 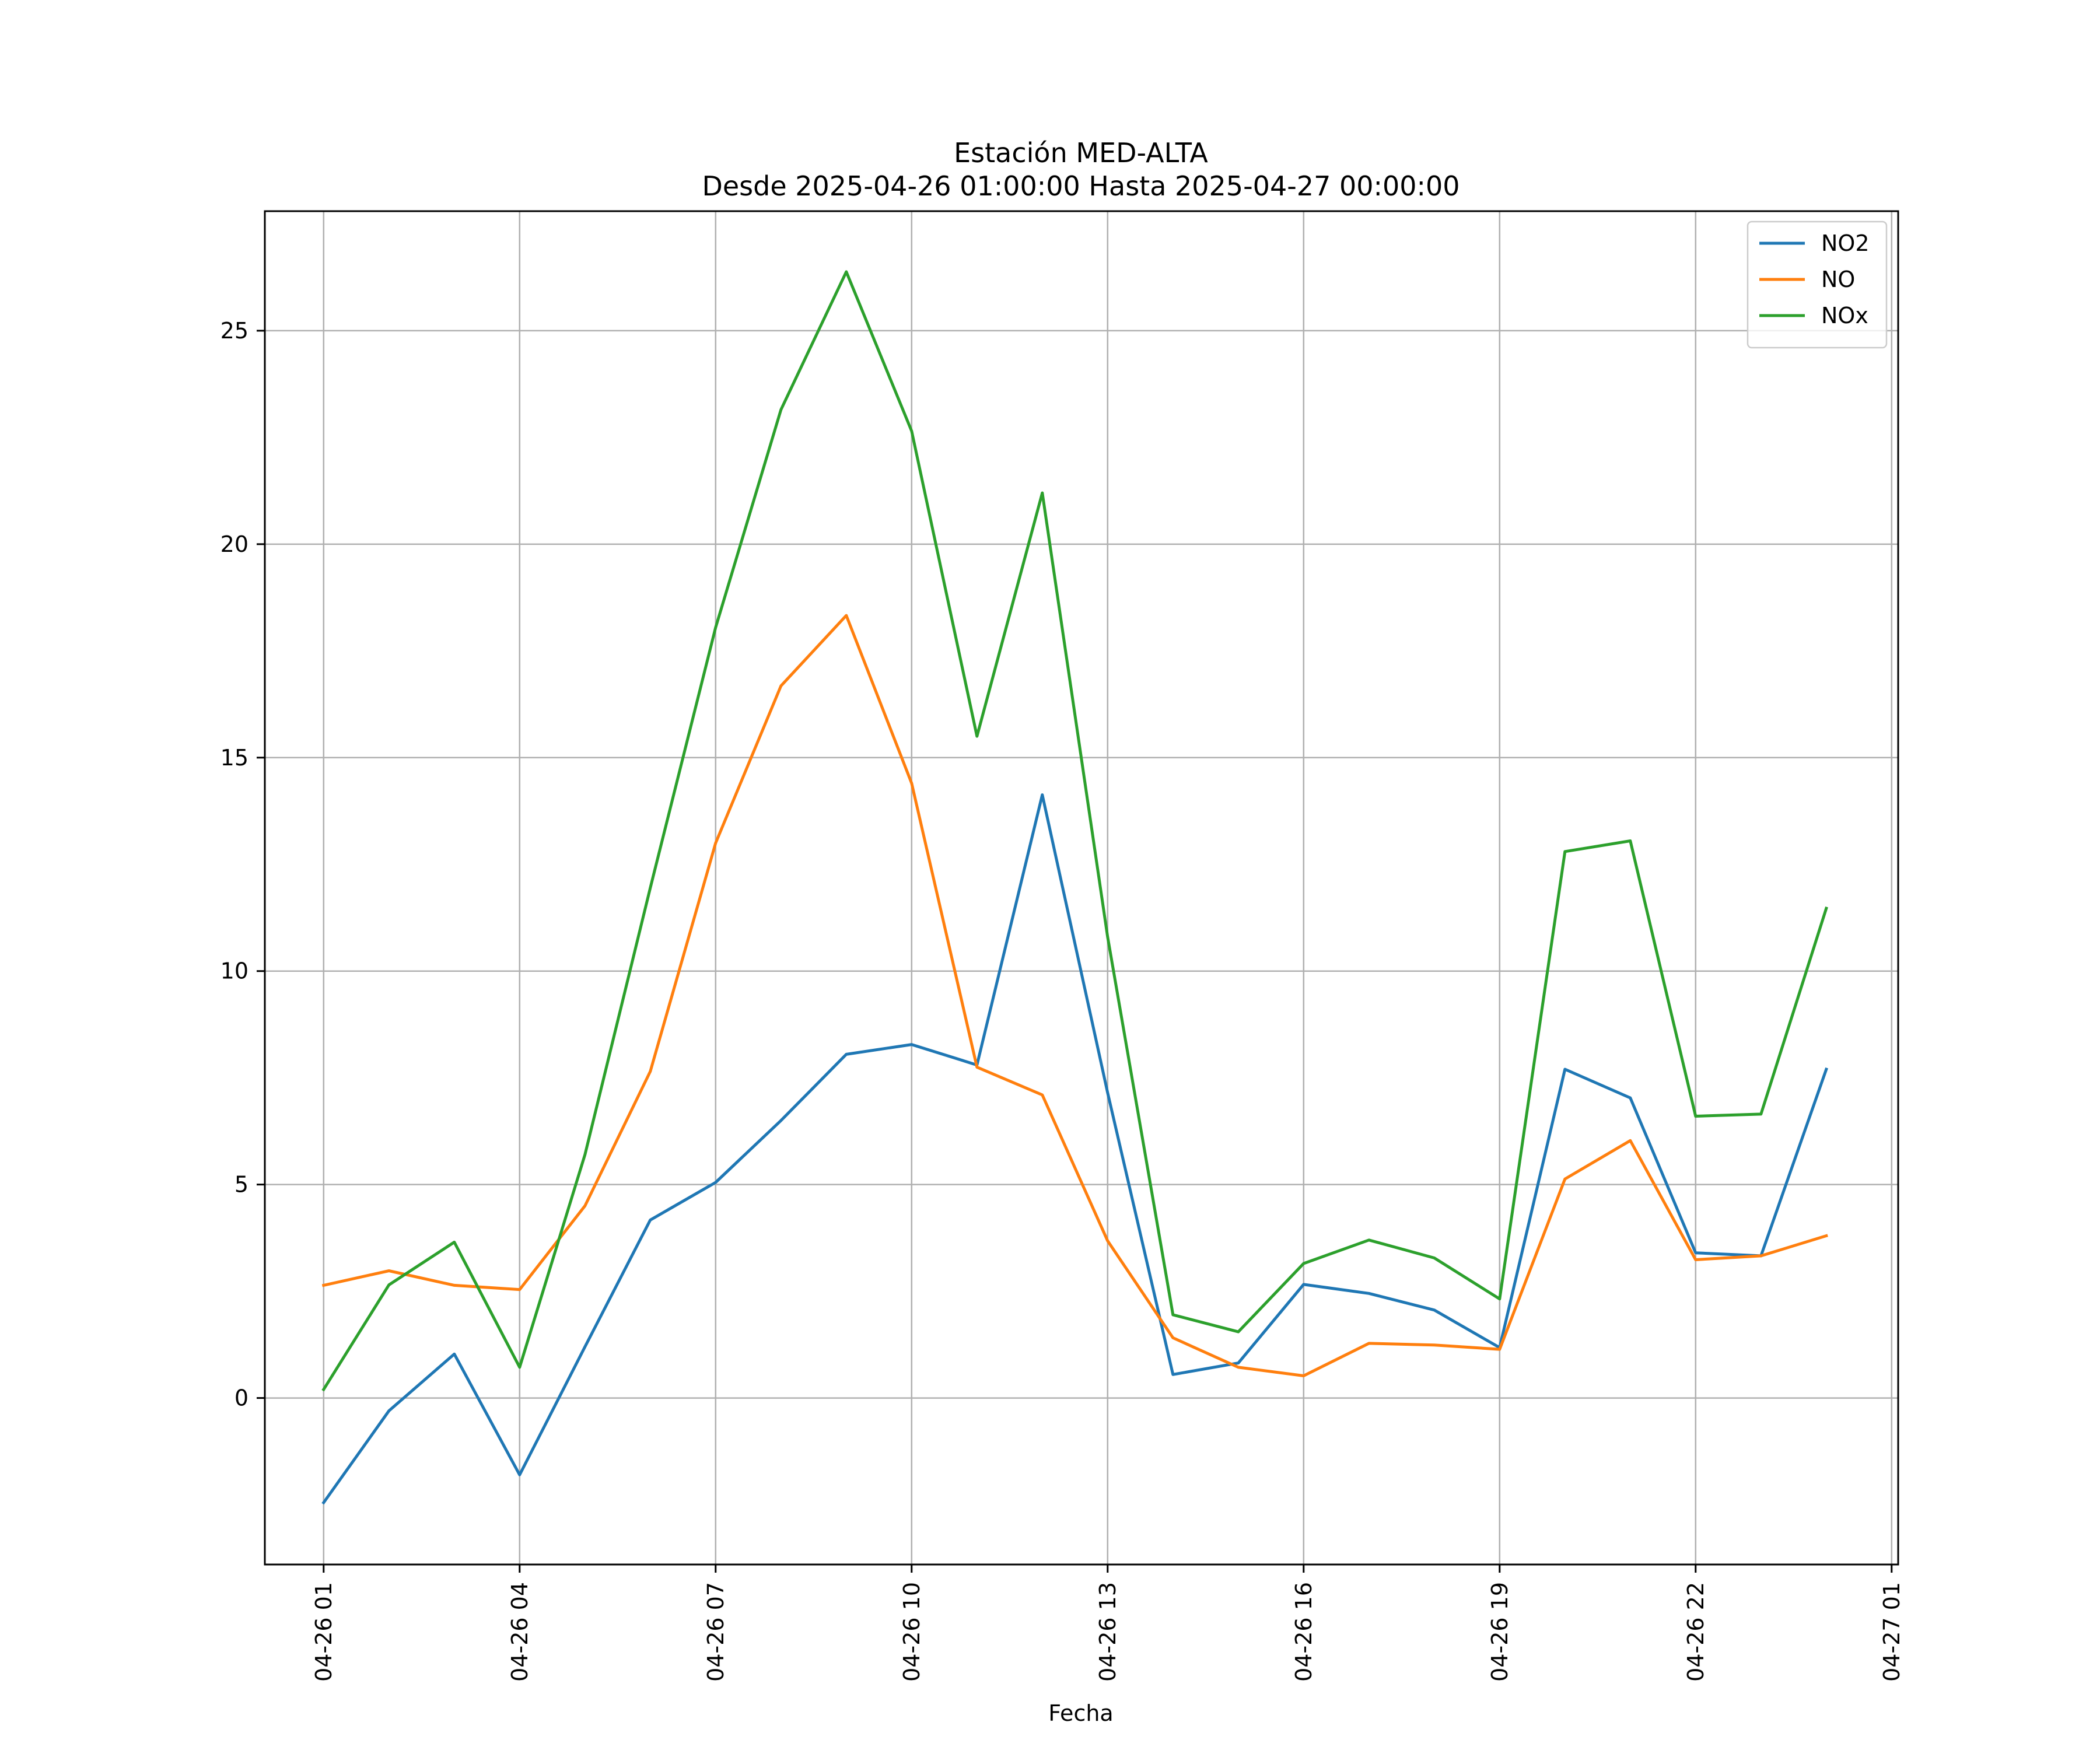 I want to click on x-tick-label: 04-26 07, so click(x=716, y=1632).